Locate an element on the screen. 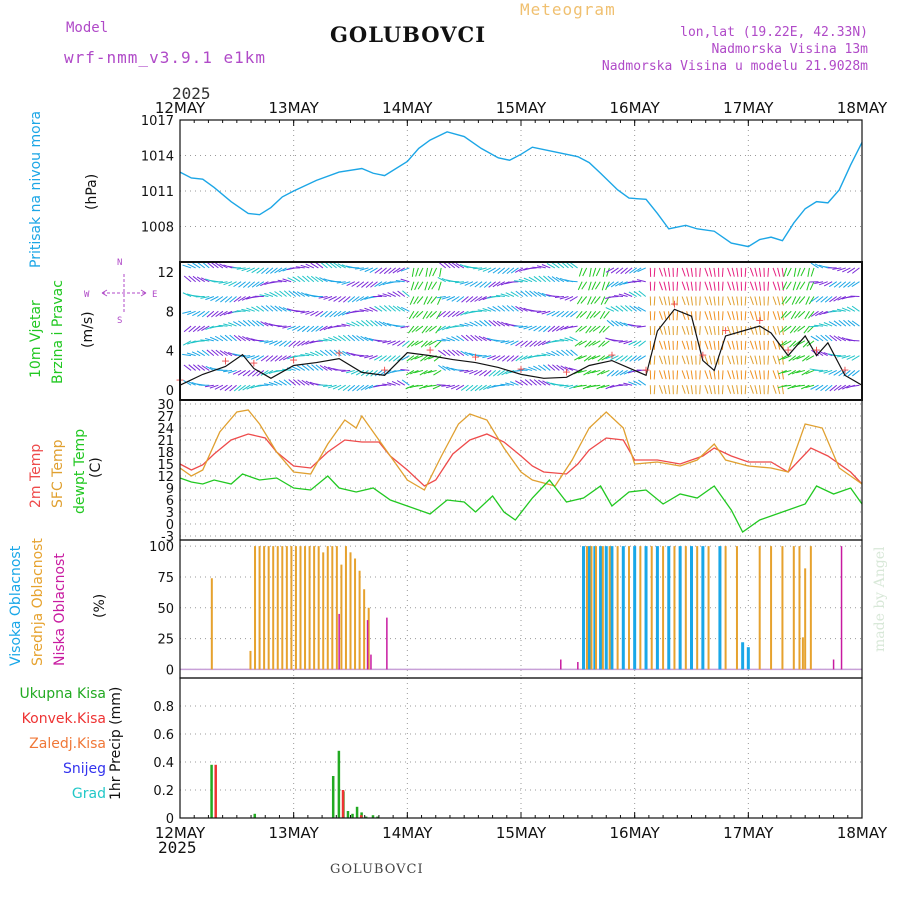  wind-arrow-layer is located at coordinates (521, 328).